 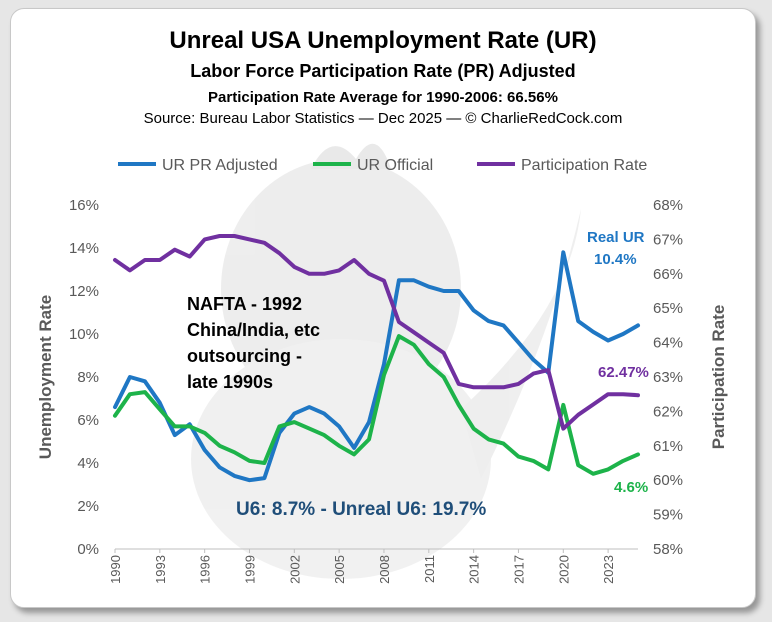 What do you see at coordinates (518, 569) in the screenshot?
I see `x-tick-label: 2017` at bounding box center [518, 569].